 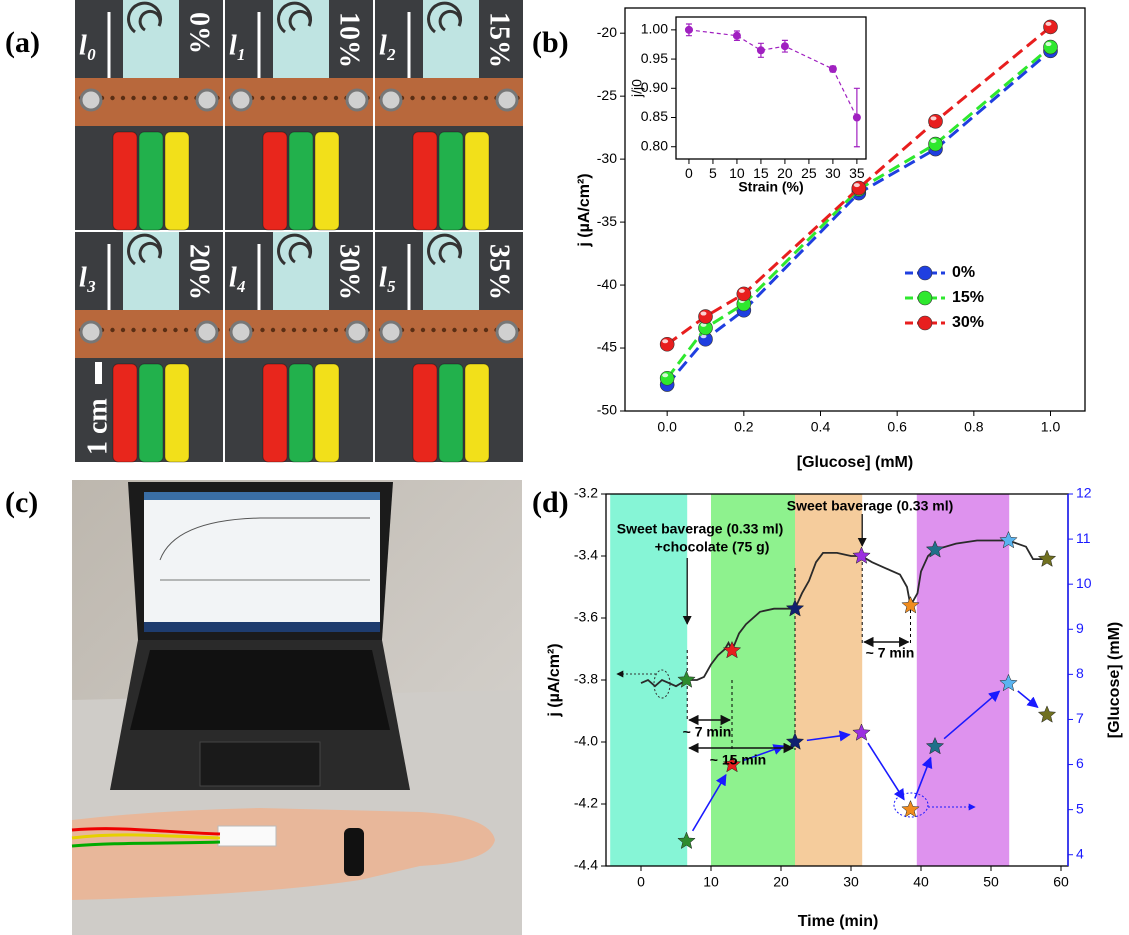 I want to click on x-tick-label: 10, so click(x=711, y=882).